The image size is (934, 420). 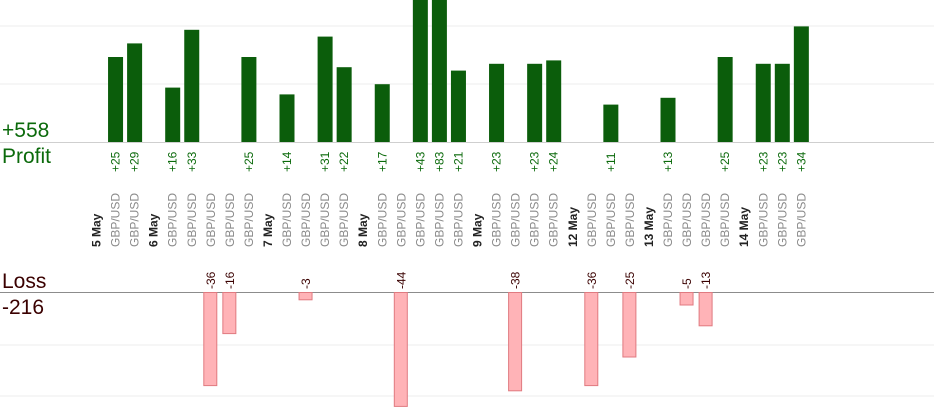 What do you see at coordinates (516, 280) in the screenshot?
I see `loss-value-label: -38` at bounding box center [516, 280].